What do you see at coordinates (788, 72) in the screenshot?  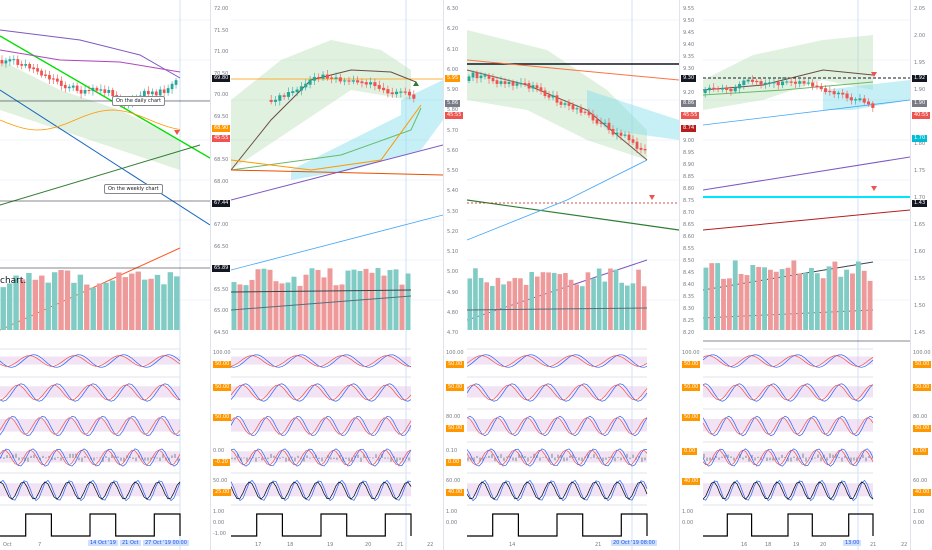 I see `ichimoku-cloud` at bounding box center [788, 72].